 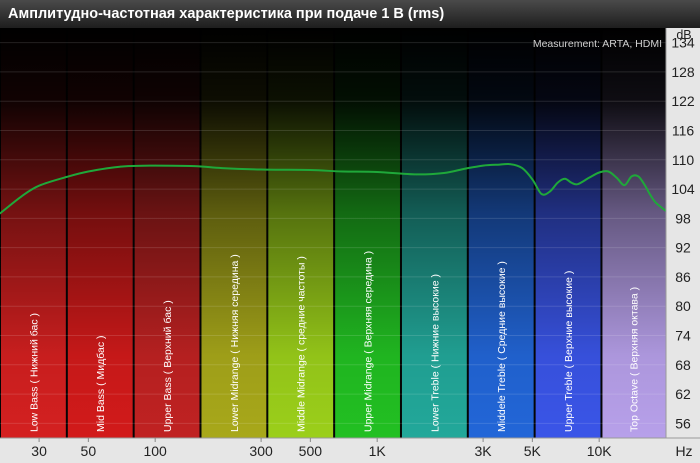 What do you see at coordinates (597, 44) in the screenshot?
I see `measurement-note: Measurement: ARTA, HDMI` at bounding box center [597, 44].